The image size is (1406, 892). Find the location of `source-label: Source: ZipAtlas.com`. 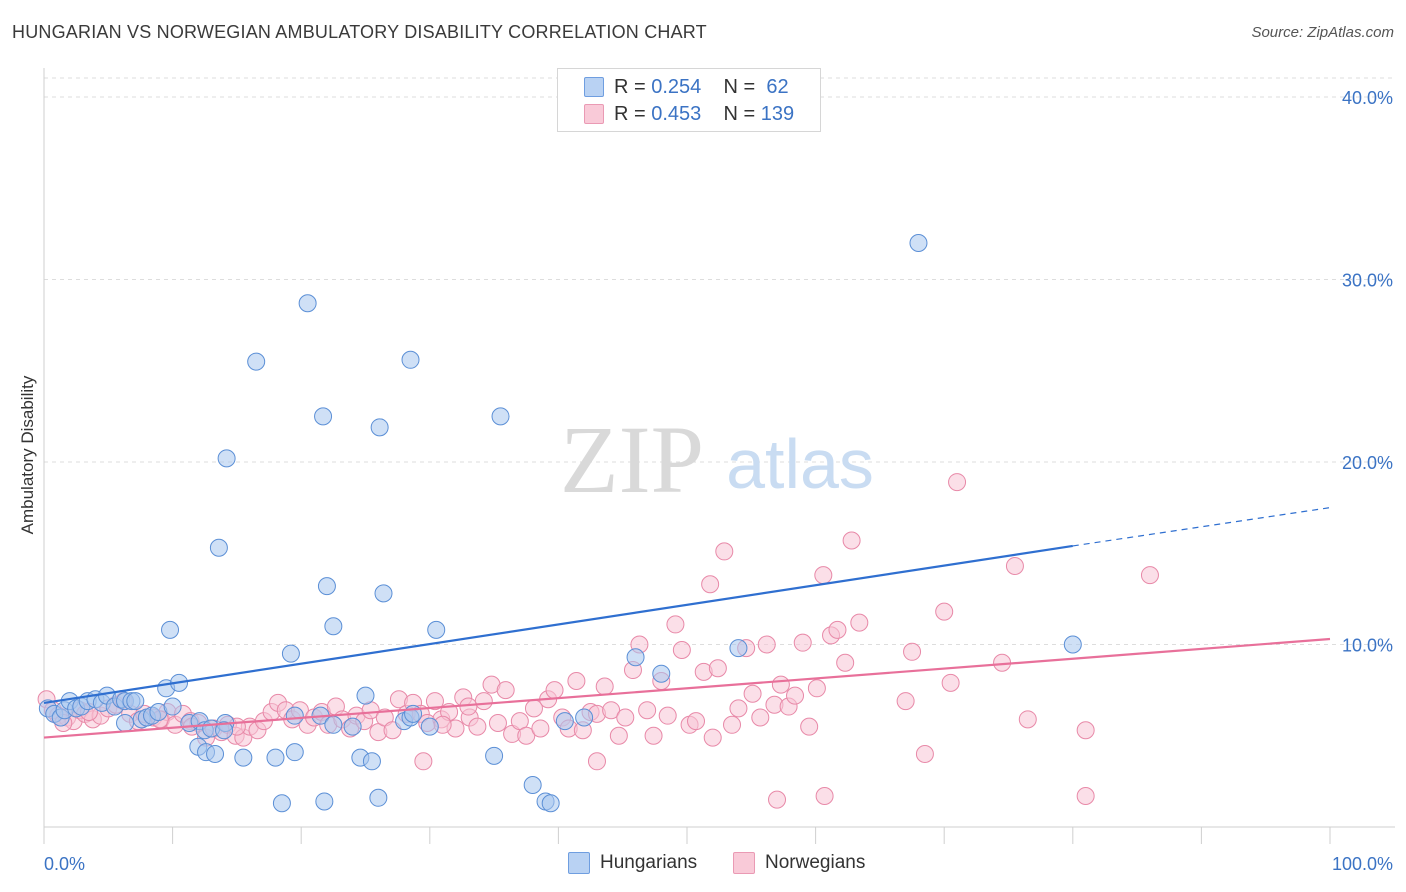

source-label: Source: ZipAtlas.com is located at coordinates (1322, 32).